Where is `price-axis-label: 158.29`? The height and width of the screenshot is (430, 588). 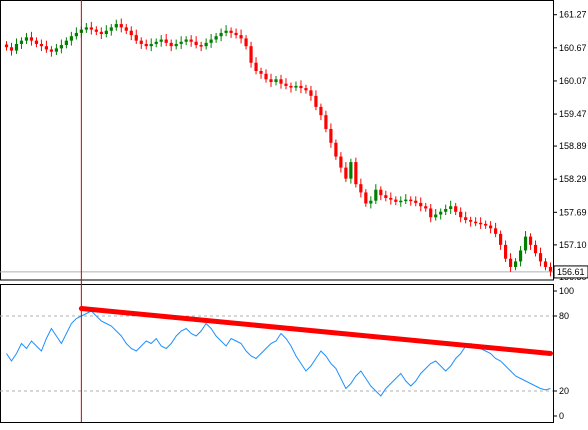 price-axis-label: 158.29 is located at coordinates (573, 179).